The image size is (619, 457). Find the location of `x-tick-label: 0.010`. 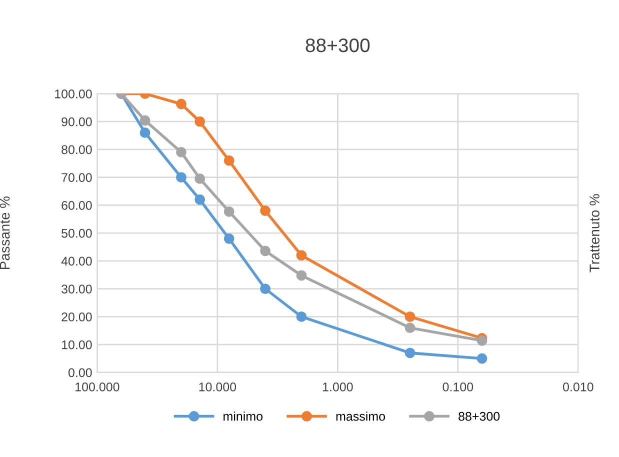

x-tick-label: 0.010 is located at coordinates (578, 387).